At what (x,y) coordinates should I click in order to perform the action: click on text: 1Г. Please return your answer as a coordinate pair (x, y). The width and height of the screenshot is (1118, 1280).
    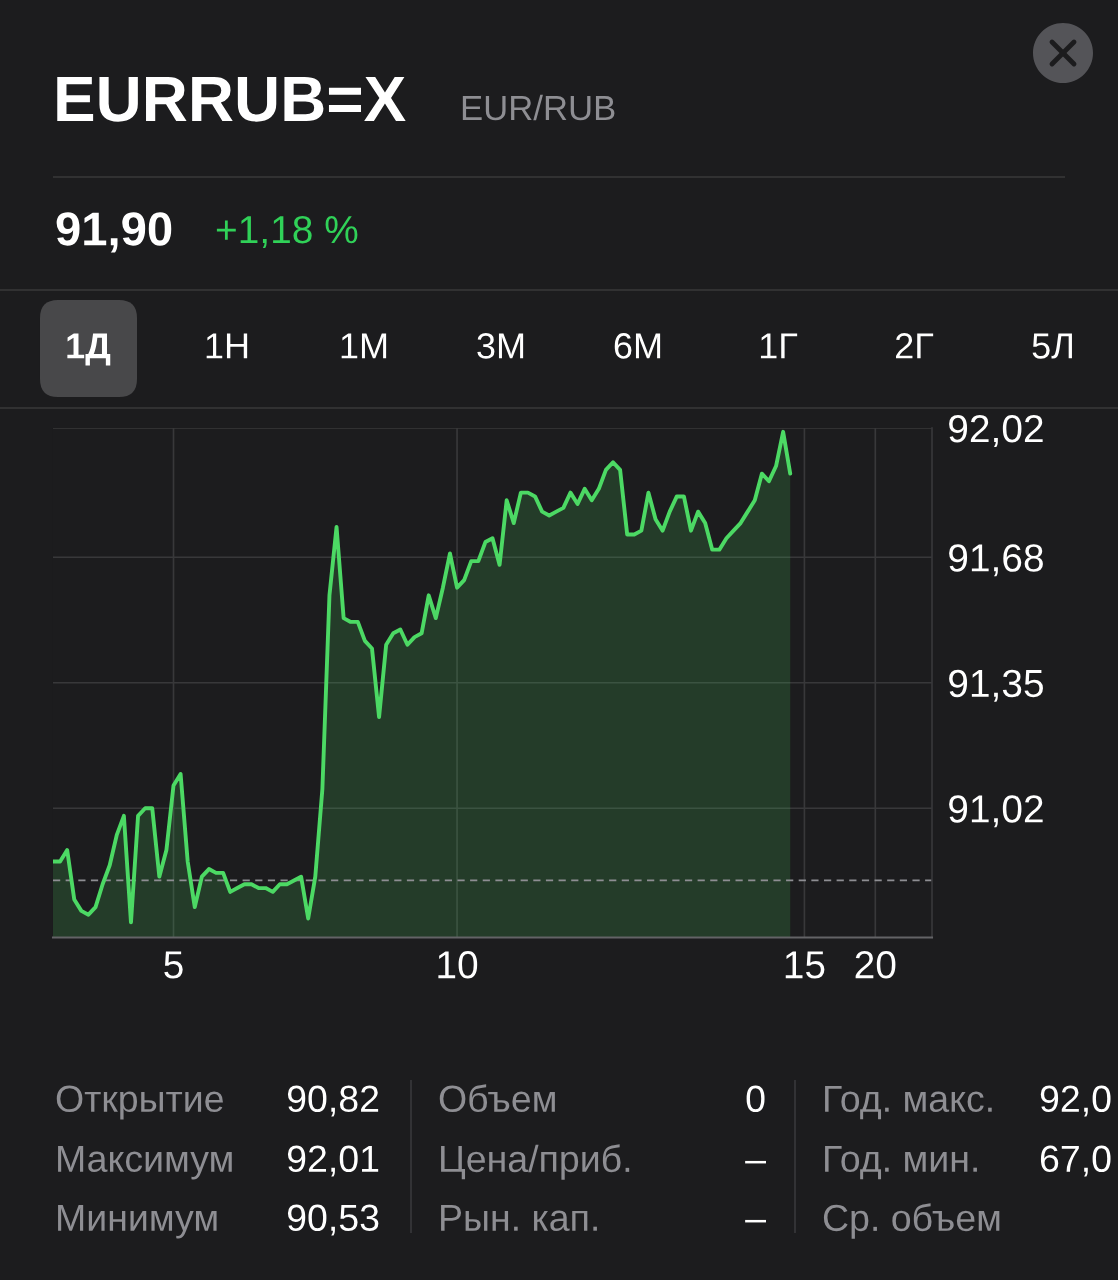
    Looking at the image, I should click on (779, 346).